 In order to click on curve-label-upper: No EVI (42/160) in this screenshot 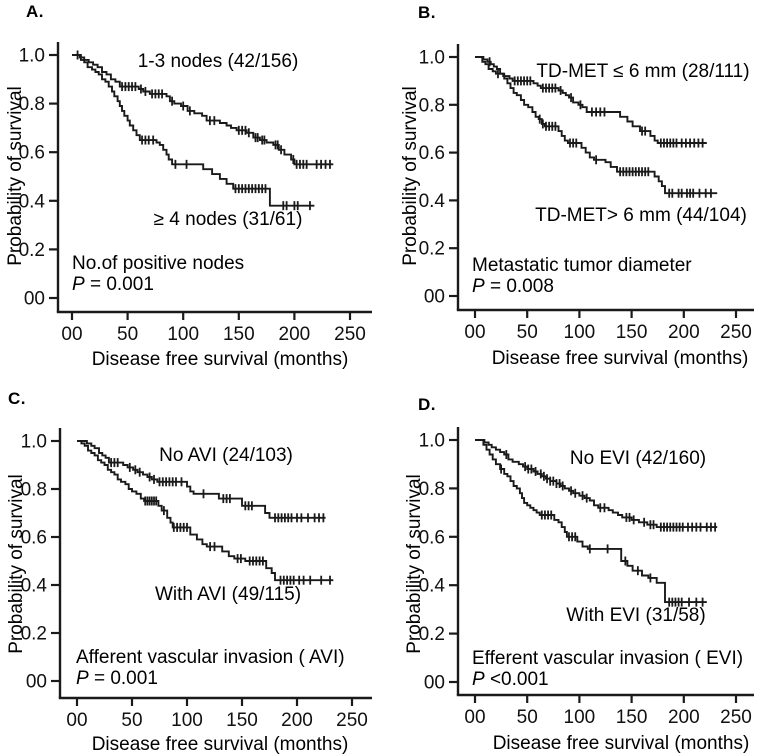, I will do `click(638, 458)`.